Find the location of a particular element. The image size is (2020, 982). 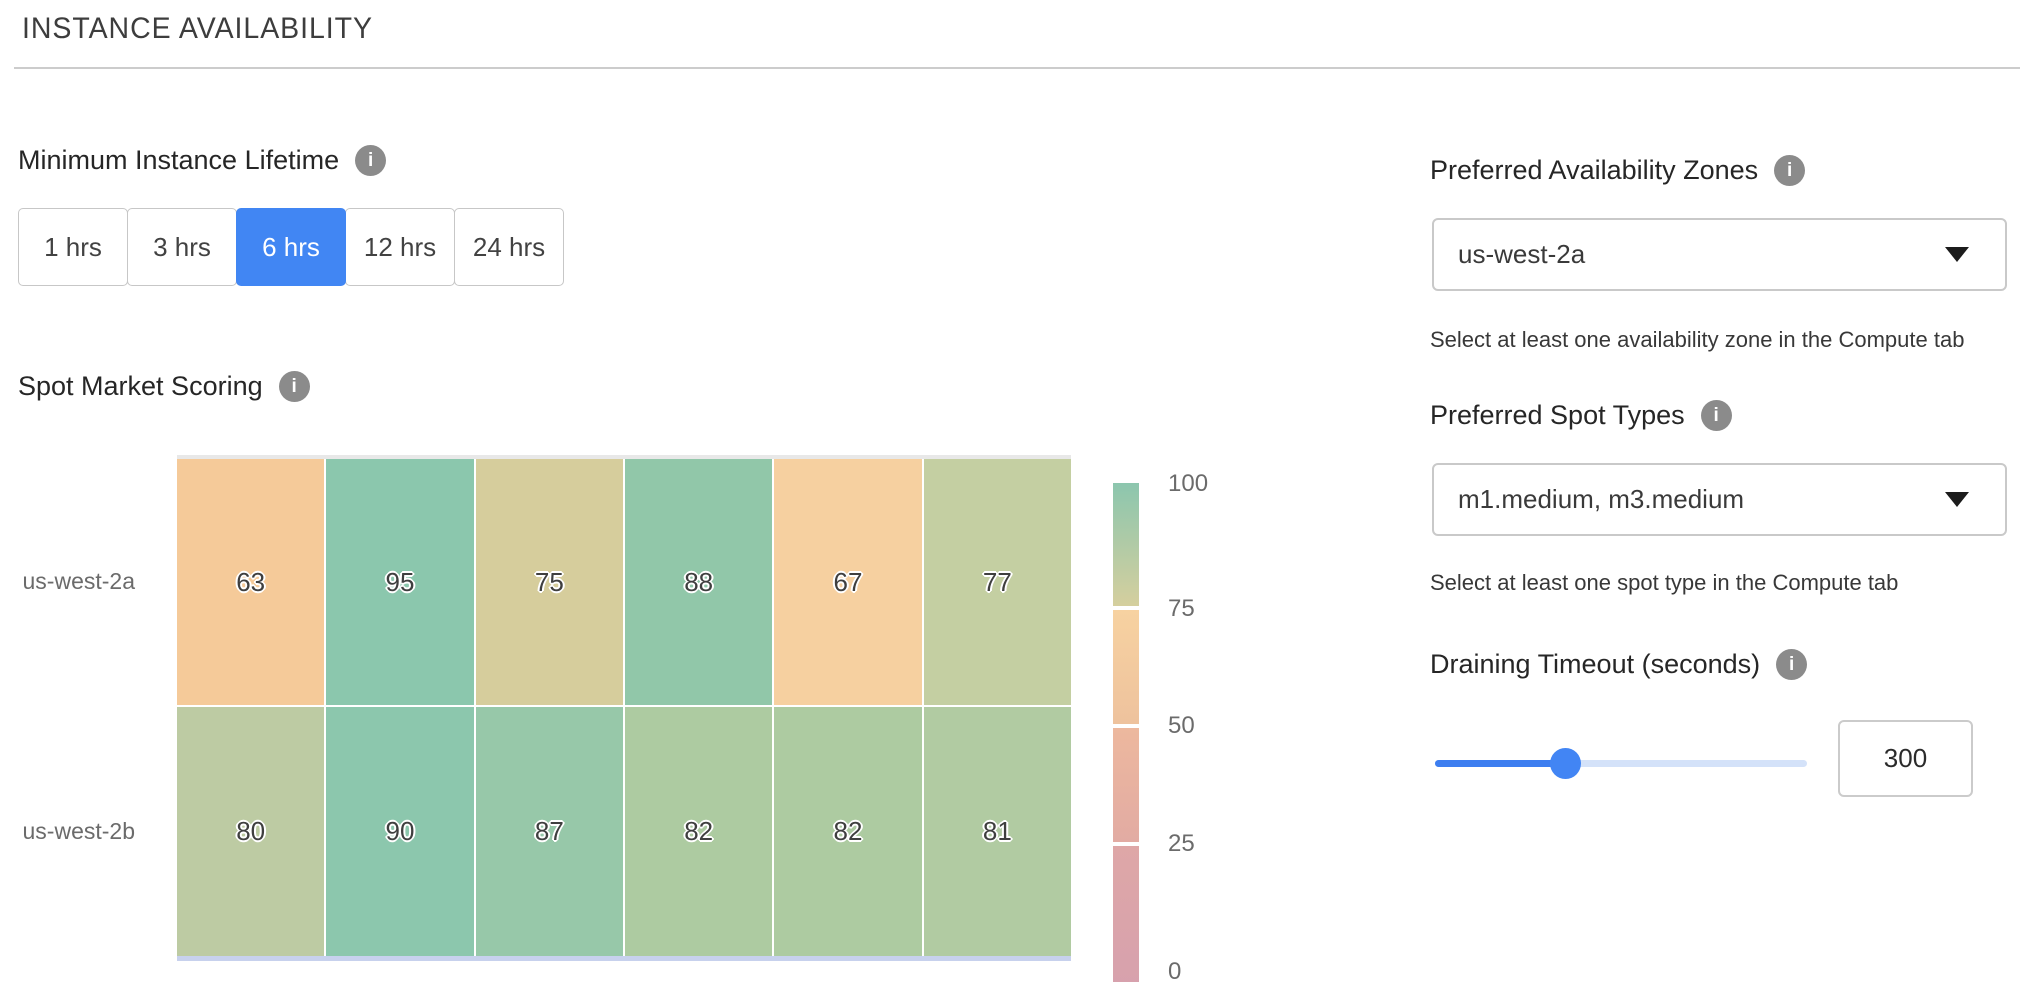

draining-timeout-label: Draining Timeout (seconds) is located at coordinates (1595, 664).